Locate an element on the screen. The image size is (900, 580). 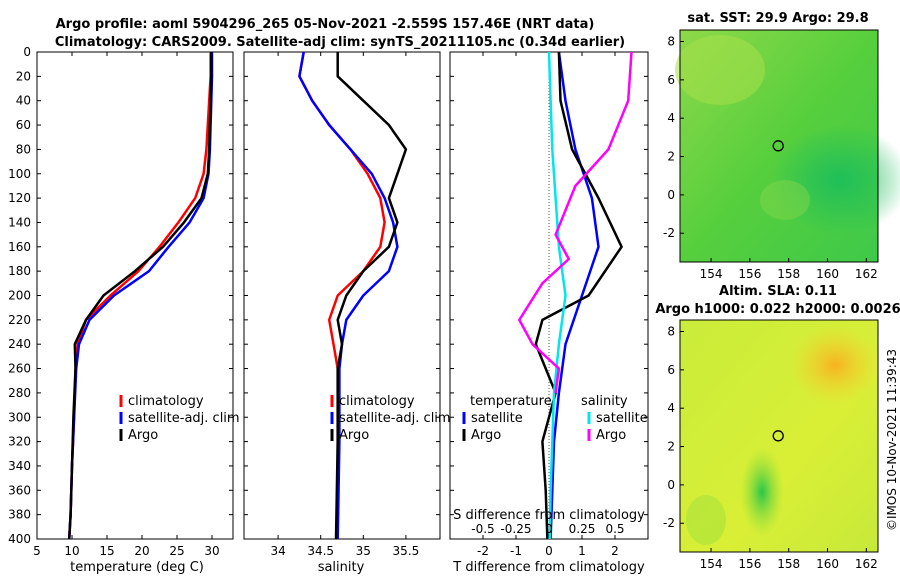
sla-ticks: 154 156 158 160 162 8 6 4 2 0 -2 is located at coordinates (770, 448).